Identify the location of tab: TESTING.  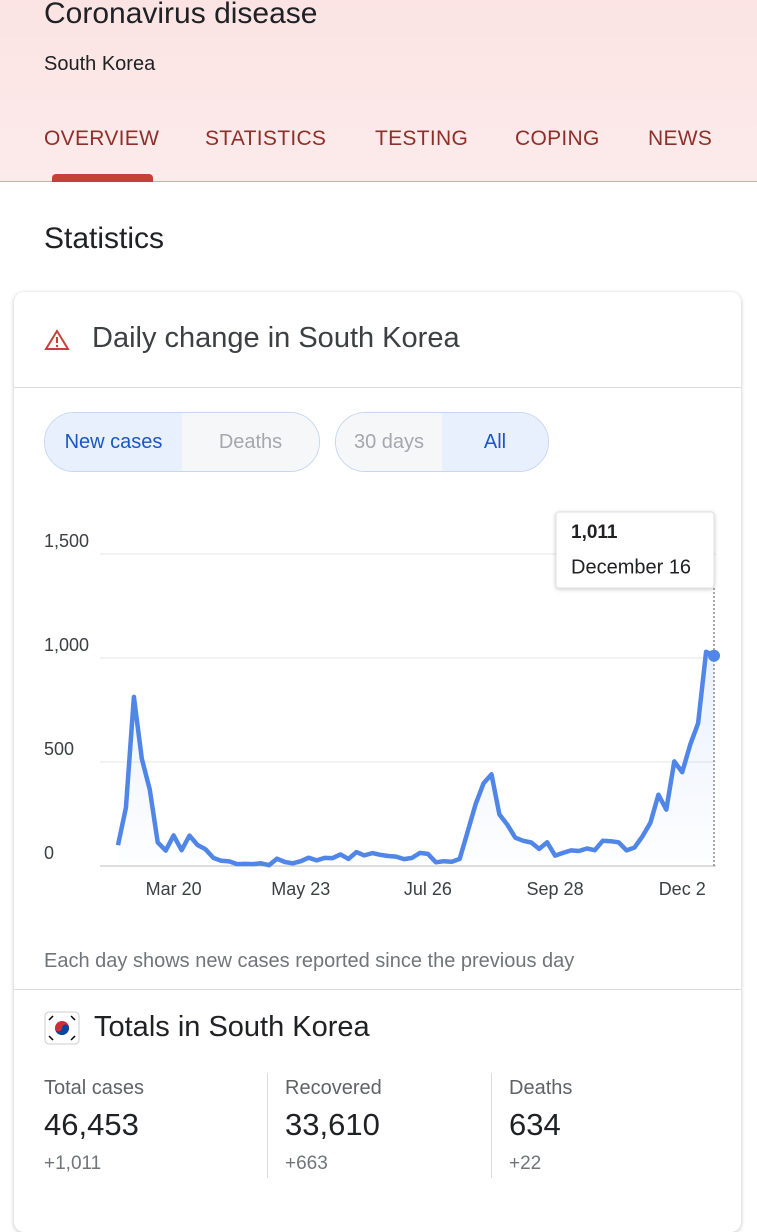
(422, 138).